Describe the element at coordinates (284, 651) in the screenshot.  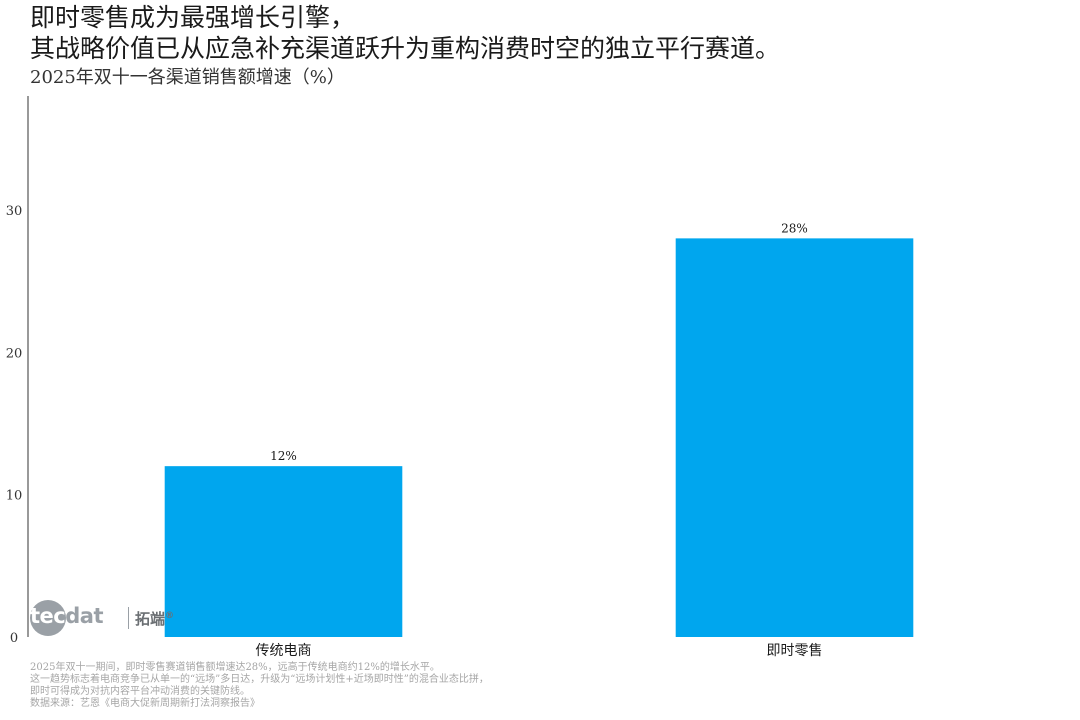
I see `x-category-label: 传统电商` at that location.